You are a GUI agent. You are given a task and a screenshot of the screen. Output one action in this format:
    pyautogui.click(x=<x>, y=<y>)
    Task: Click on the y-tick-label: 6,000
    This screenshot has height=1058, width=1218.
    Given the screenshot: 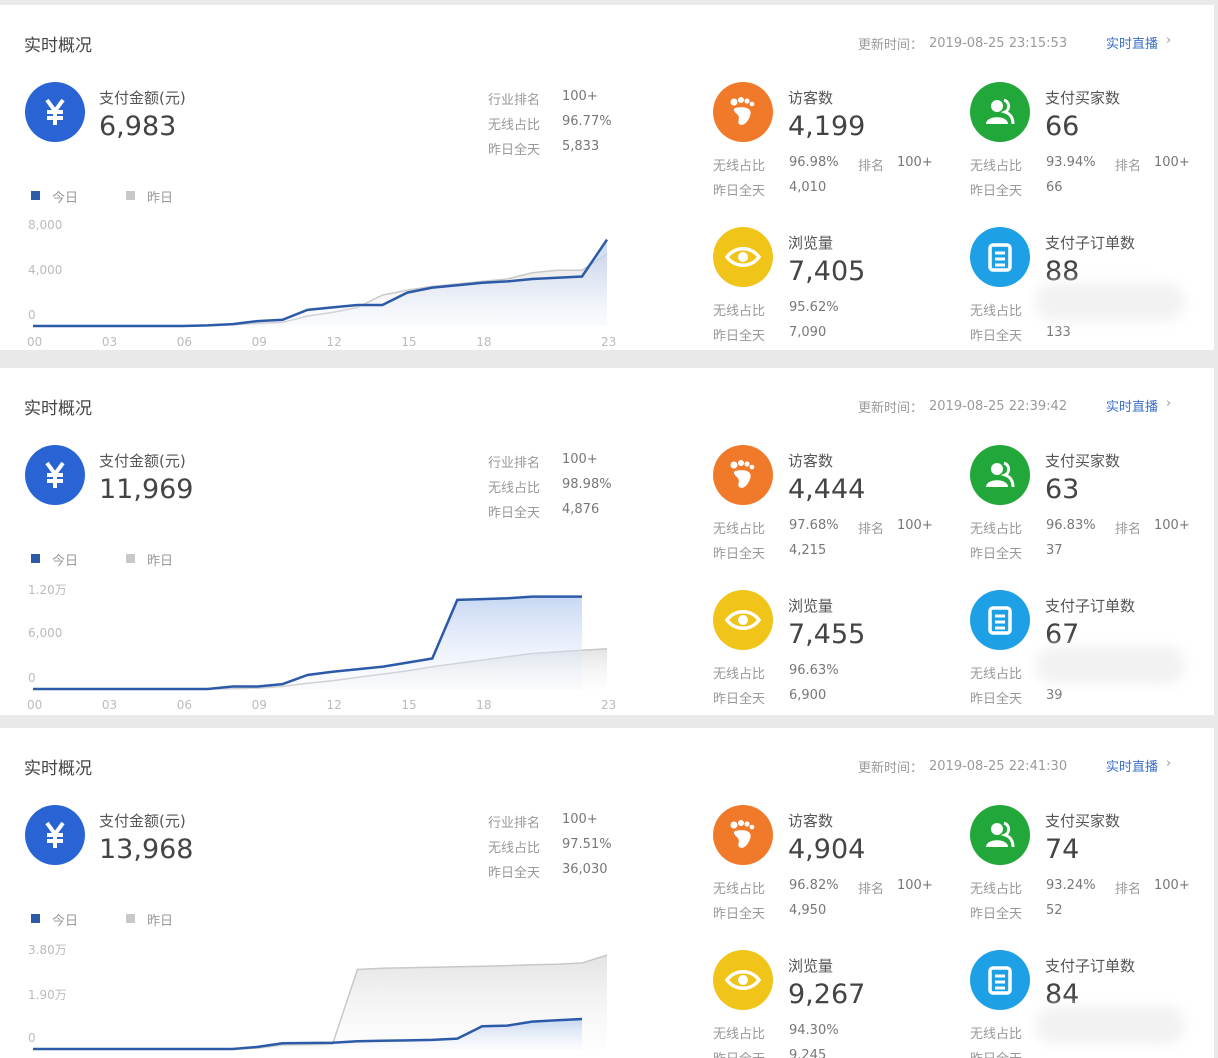 What is the action you would take?
    pyautogui.click(x=45, y=633)
    